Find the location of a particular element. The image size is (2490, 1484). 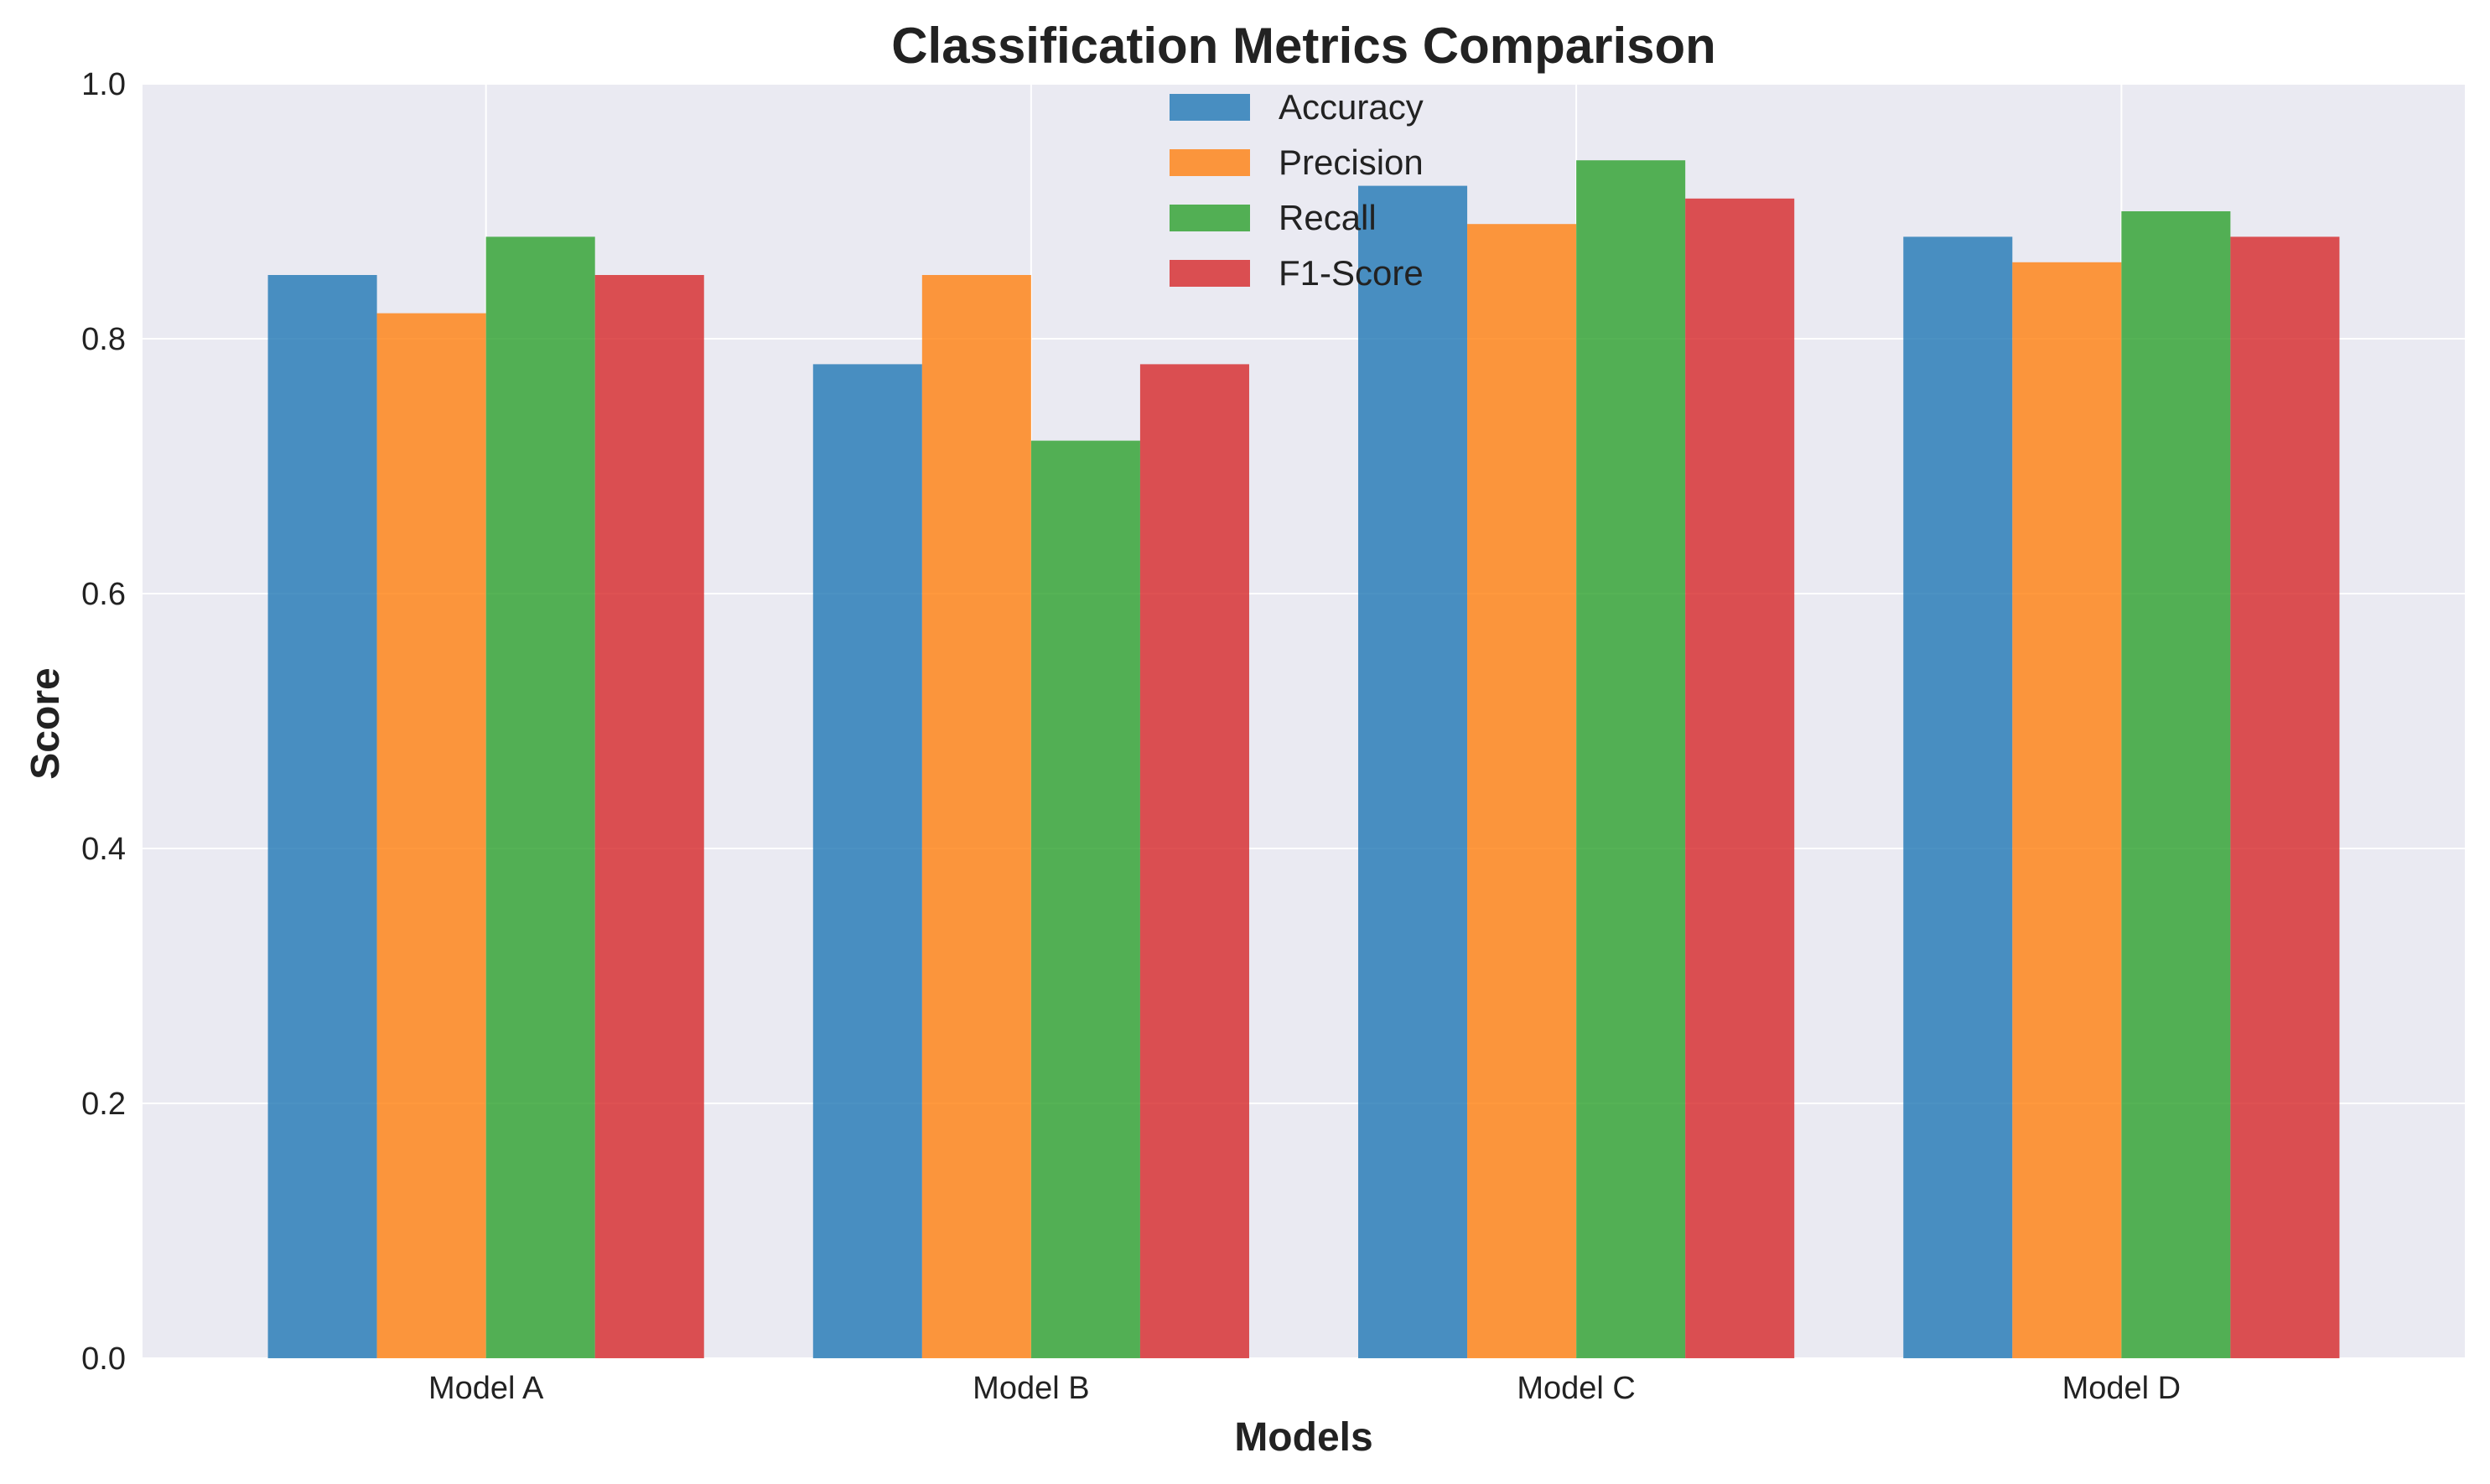

bar-precision-model-a is located at coordinates (431, 836).